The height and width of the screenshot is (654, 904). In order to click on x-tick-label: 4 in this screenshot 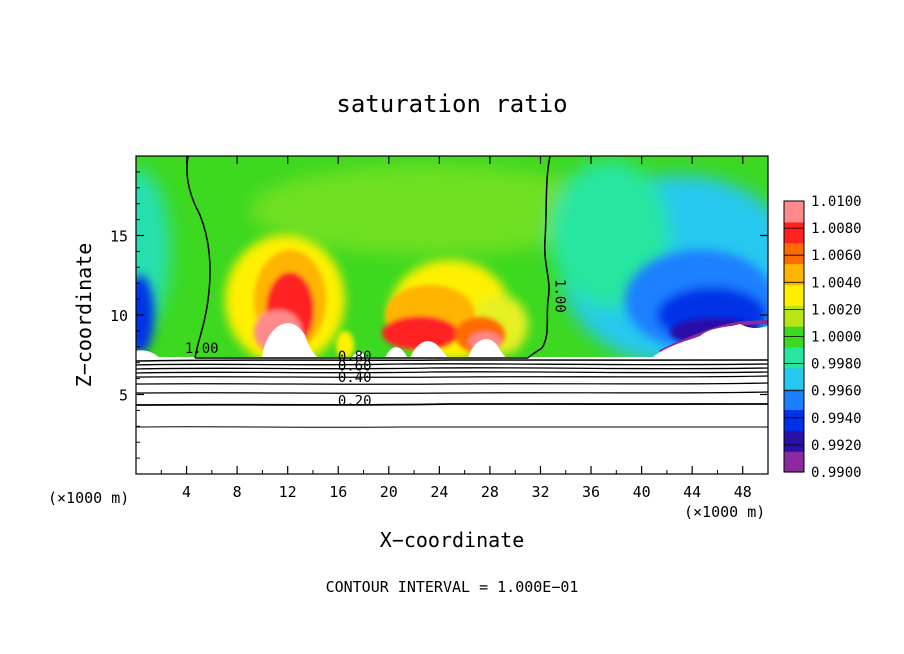, I will do `click(186, 492)`.